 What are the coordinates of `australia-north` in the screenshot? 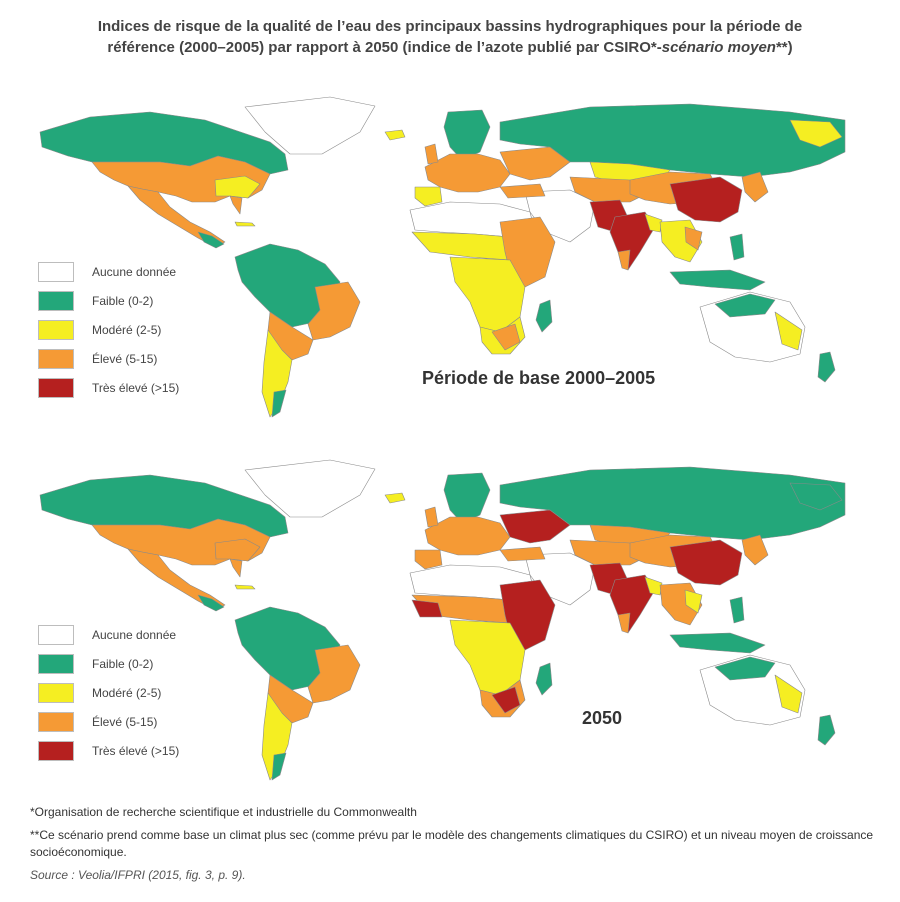 It's located at (745, 305).